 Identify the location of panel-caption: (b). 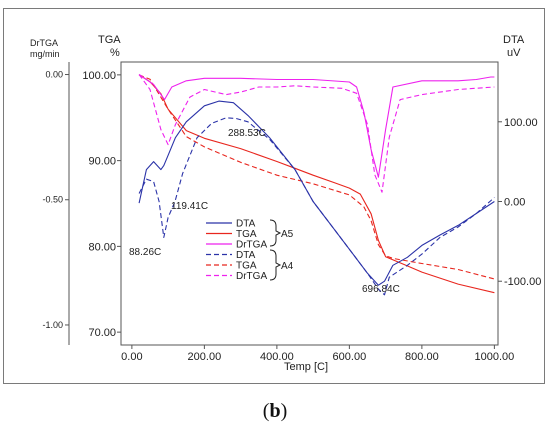
(275, 411).